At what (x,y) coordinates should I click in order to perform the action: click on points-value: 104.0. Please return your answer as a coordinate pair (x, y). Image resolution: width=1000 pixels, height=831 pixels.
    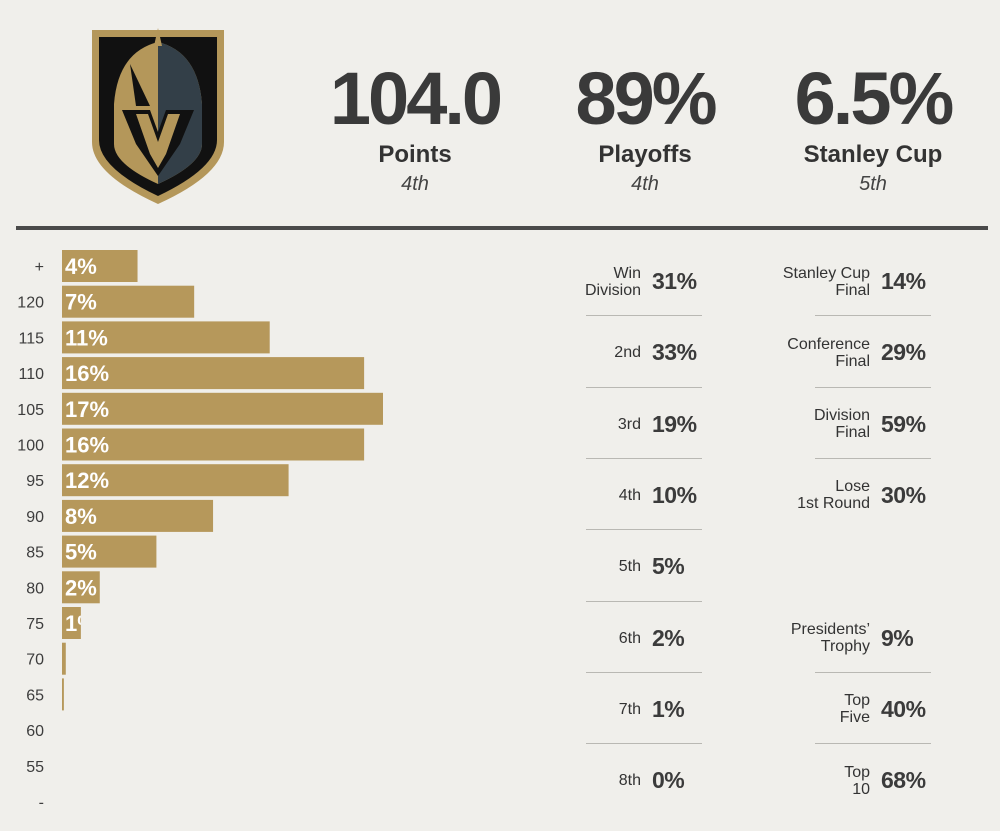
    Looking at the image, I should click on (416, 98).